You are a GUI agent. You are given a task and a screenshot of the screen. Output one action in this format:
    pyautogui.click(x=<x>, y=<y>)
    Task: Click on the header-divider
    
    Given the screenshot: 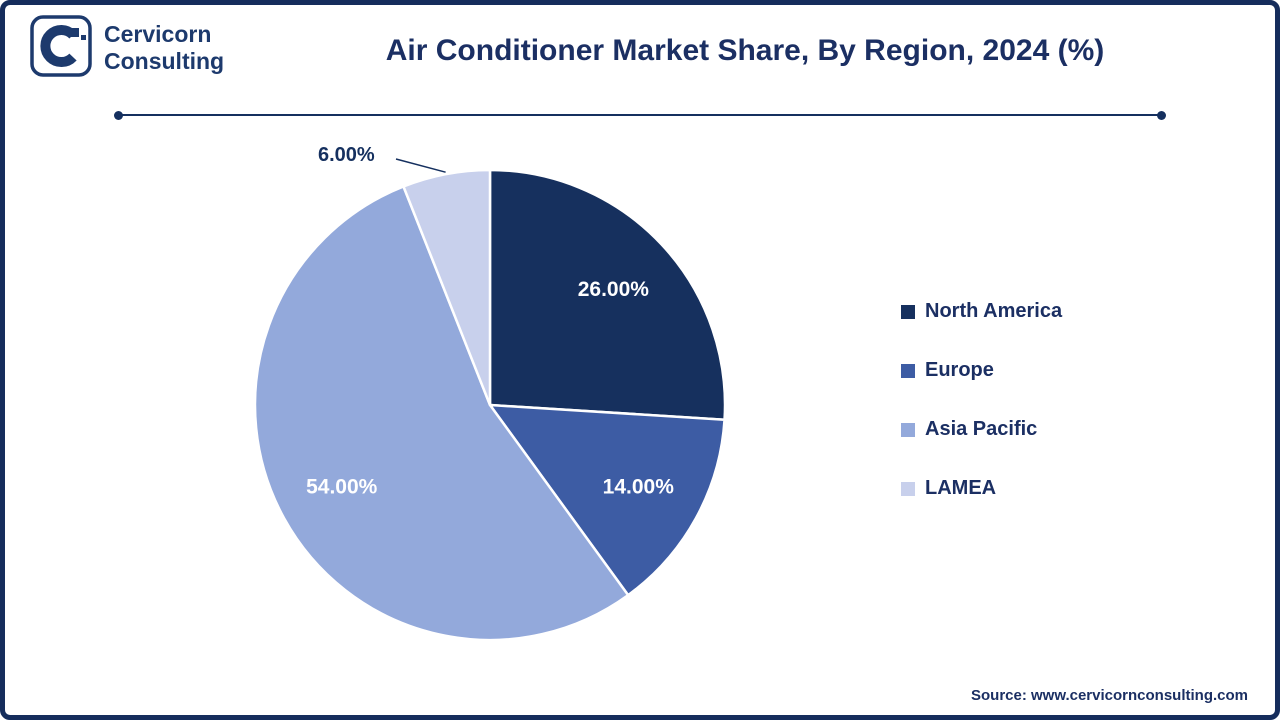 What is the action you would take?
    pyautogui.click(x=640, y=115)
    